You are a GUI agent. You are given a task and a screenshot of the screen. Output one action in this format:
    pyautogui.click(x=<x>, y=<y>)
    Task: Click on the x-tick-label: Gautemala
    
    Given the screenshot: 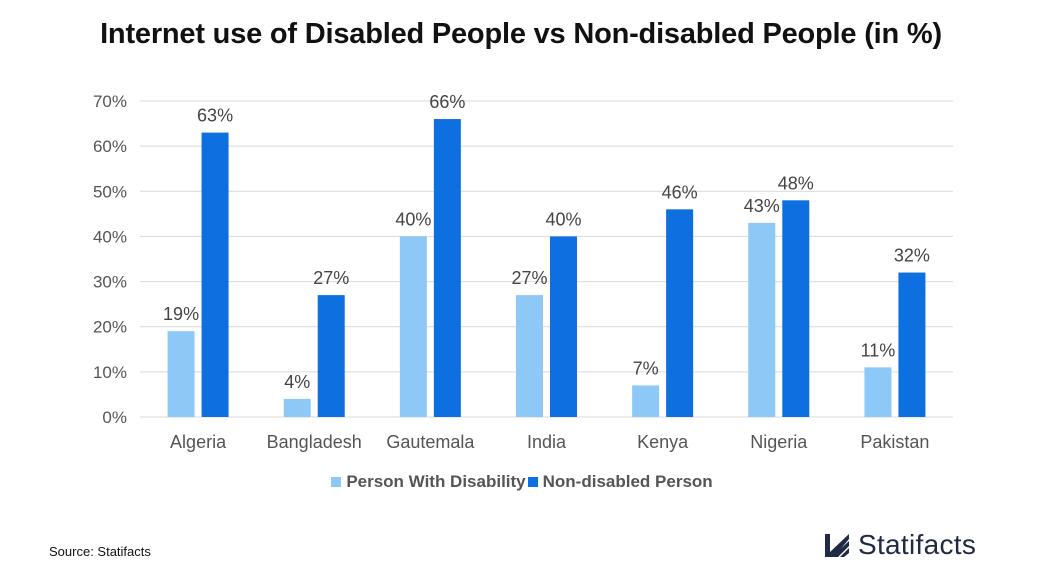 What is the action you would take?
    pyautogui.click(x=430, y=442)
    